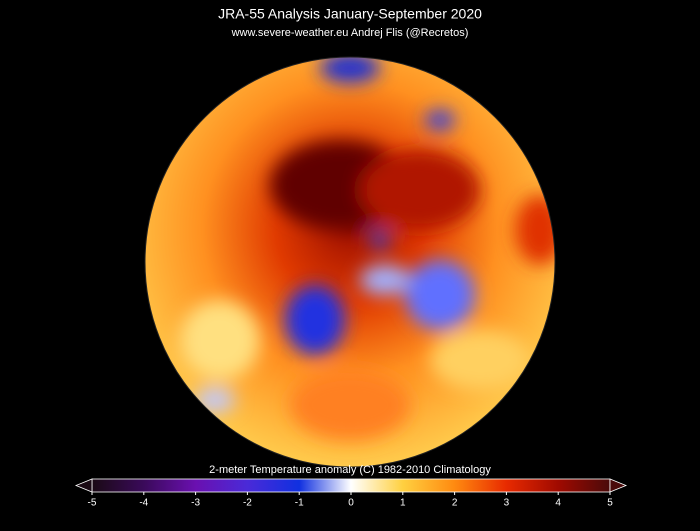 The image size is (700, 531). Describe the element at coordinates (618, 485) in the screenshot. I see `colorbar-max-arrow` at that location.